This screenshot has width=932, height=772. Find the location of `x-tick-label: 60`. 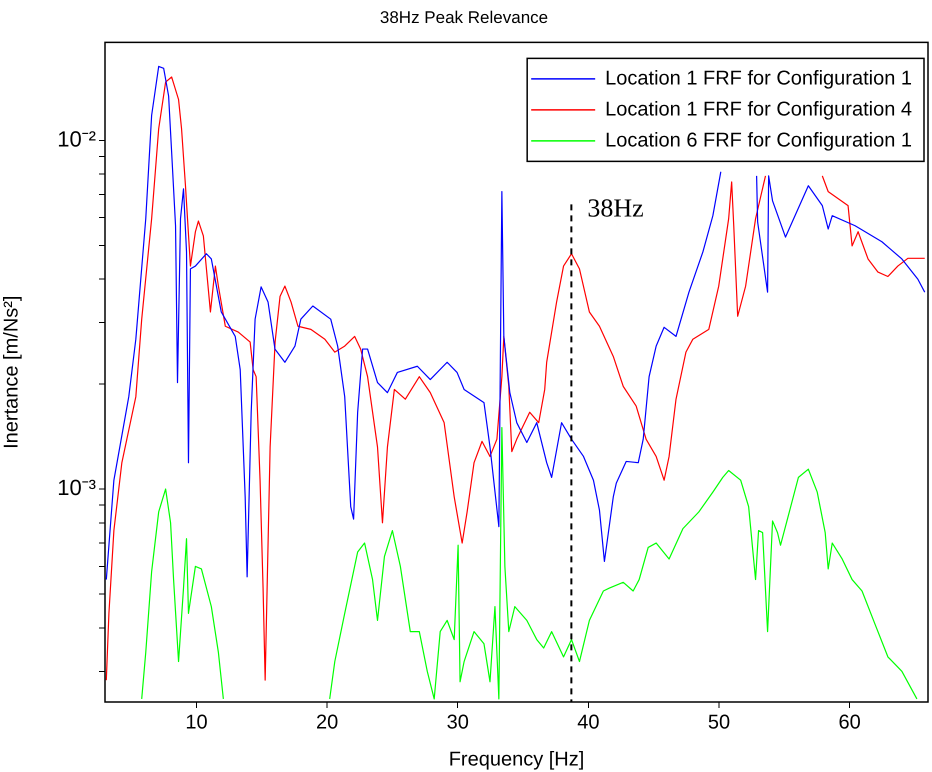

x-tick-label: 60 is located at coordinates (849, 723).